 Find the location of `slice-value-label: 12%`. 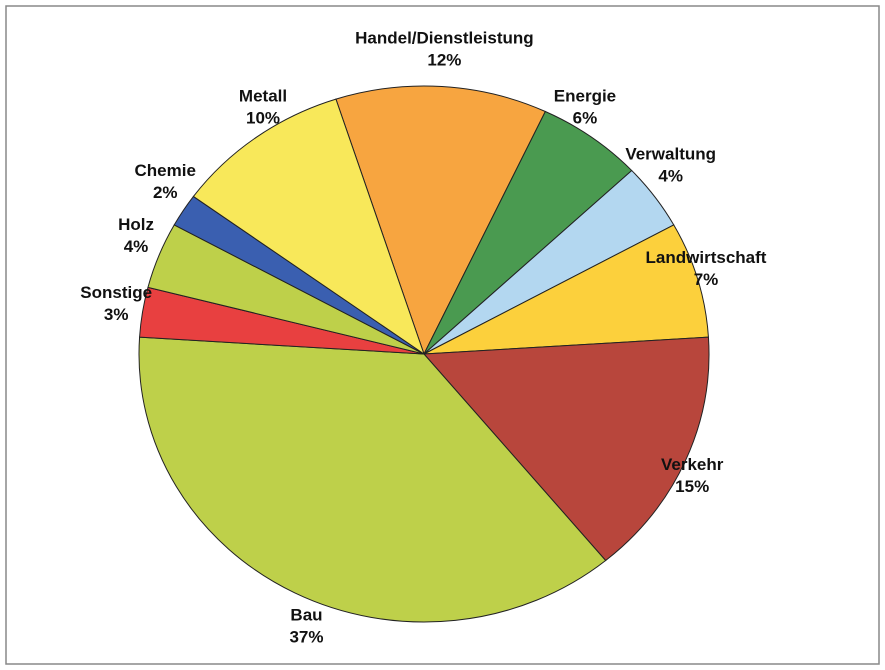

slice-value-label: 12% is located at coordinates (444, 60).